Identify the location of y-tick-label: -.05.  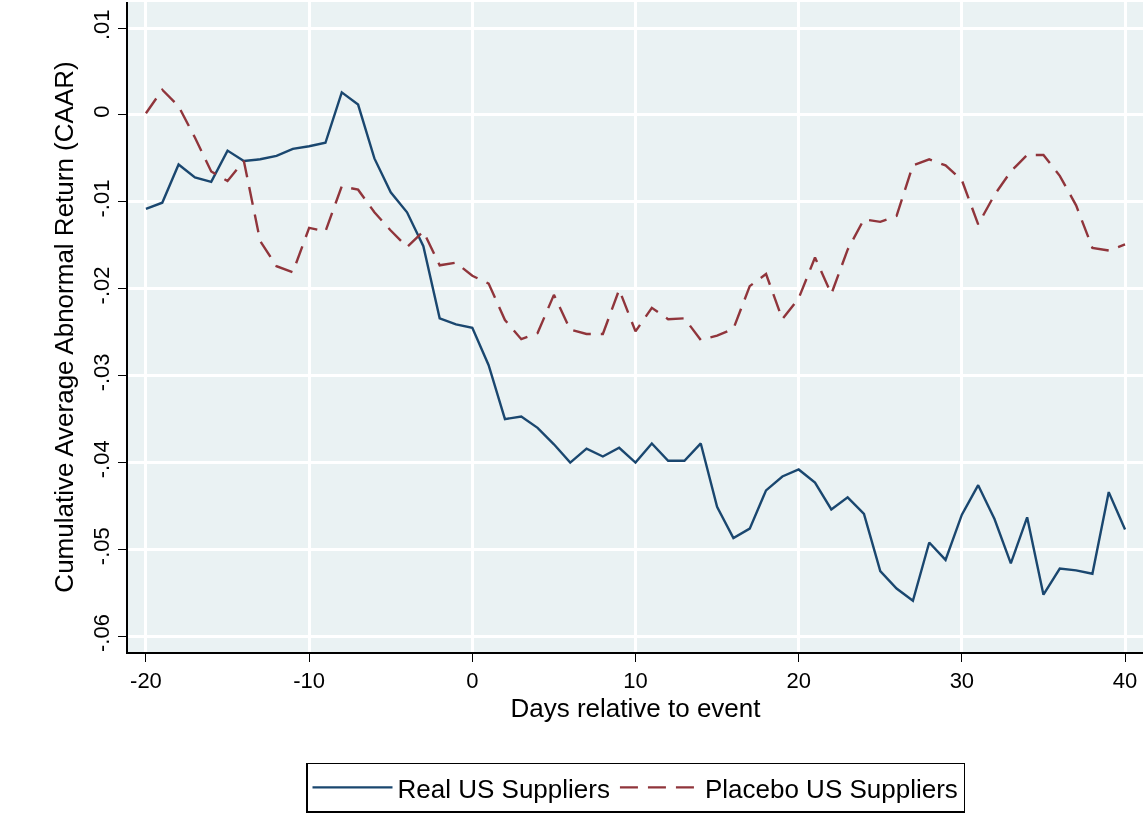
(102, 546).